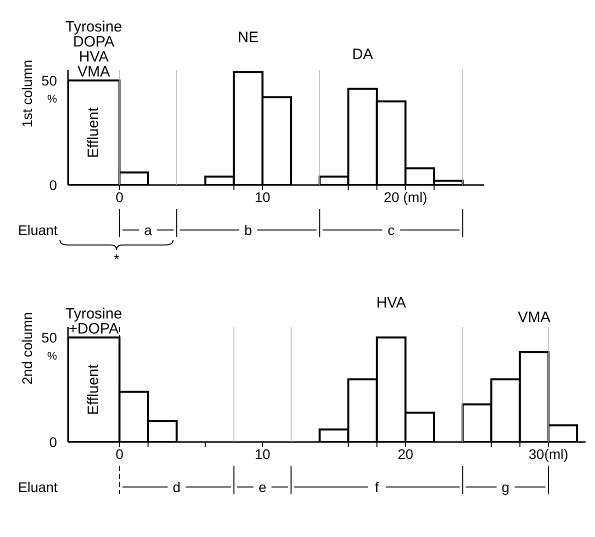  Describe the element at coordinates (406, 454) in the screenshot. I see `x-tick-label: 20` at that location.